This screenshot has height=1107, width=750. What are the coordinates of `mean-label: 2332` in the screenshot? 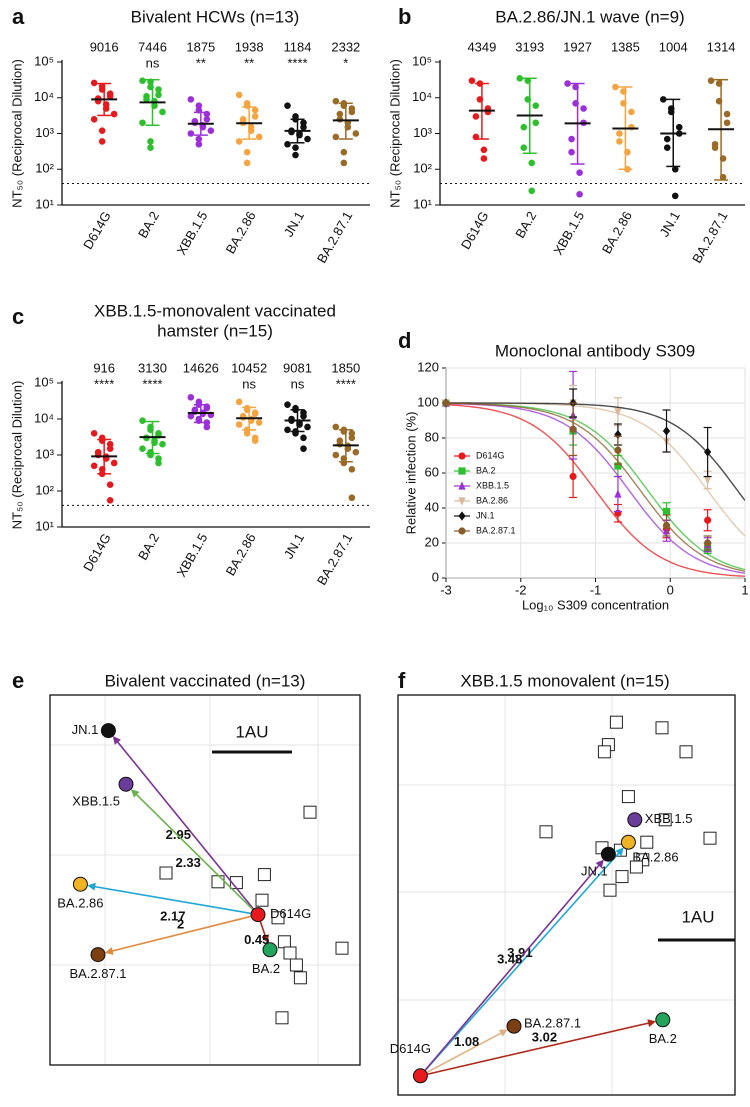 It's located at (345, 46).